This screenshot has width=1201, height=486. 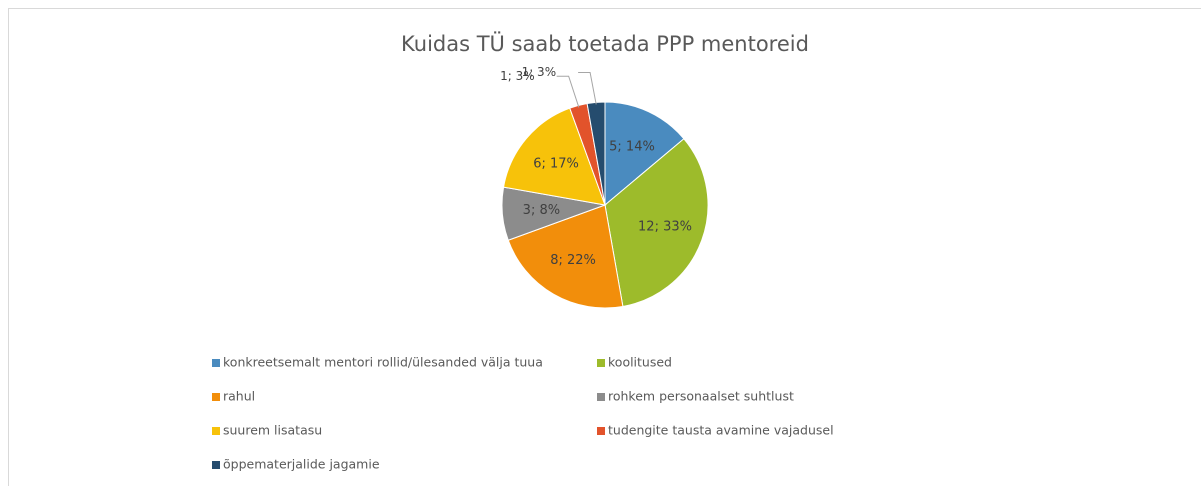 What do you see at coordinates (605, 43) in the screenshot?
I see `chart-title: Kuidas TÜ saab toetada PPP mentoreid` at bounding box center [605, 43].